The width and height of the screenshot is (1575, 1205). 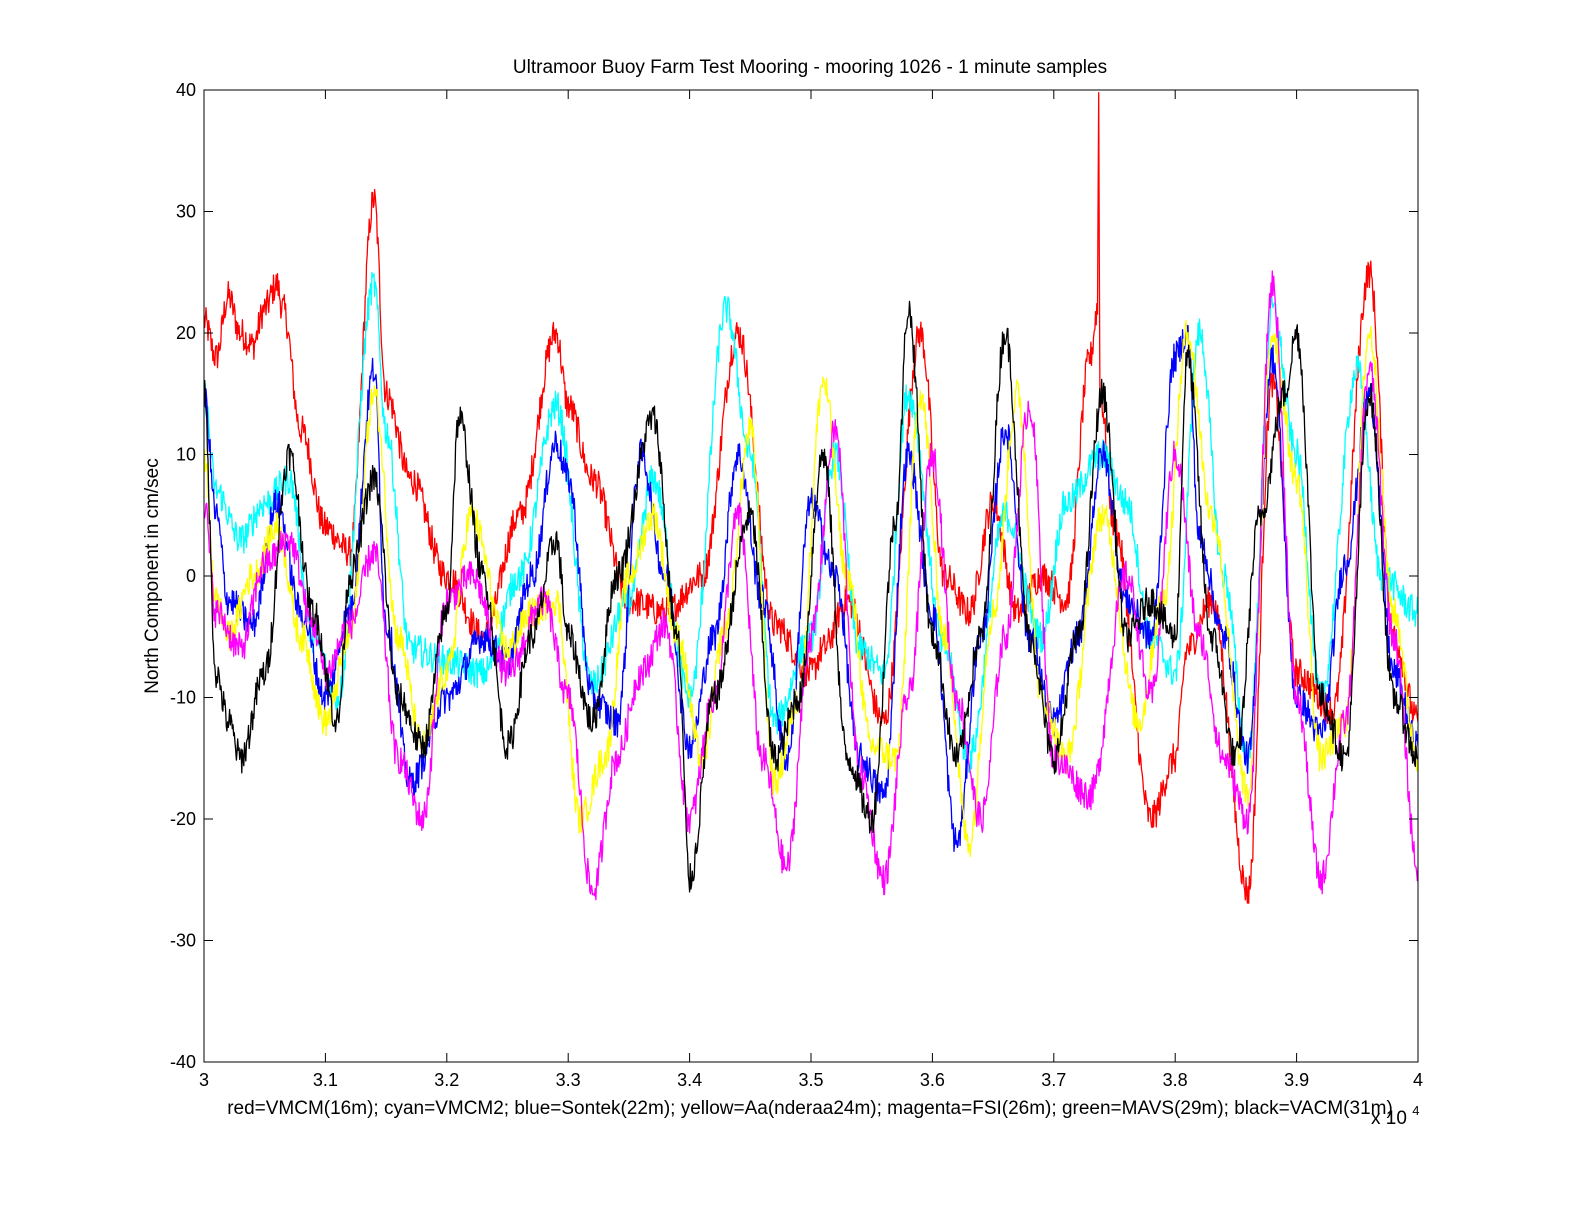 I want to click on x-tick-label: 3.9, so click(x=1296, y=1080).